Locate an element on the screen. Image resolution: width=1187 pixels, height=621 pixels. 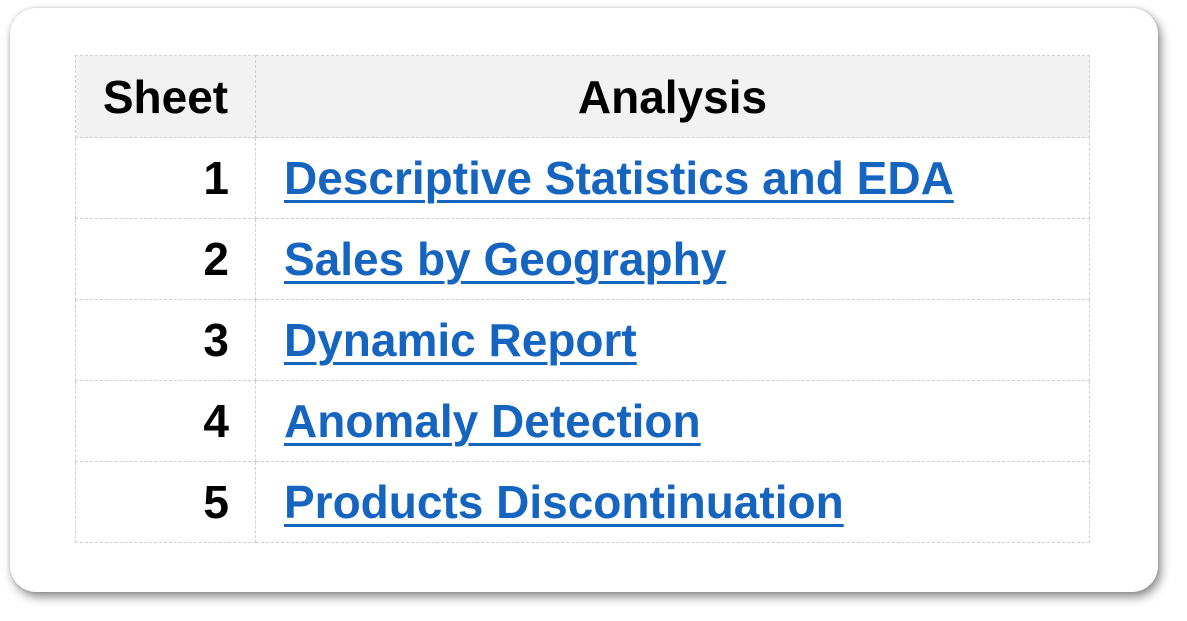
sheet-number: 2 is located at coordinates (165, 259).